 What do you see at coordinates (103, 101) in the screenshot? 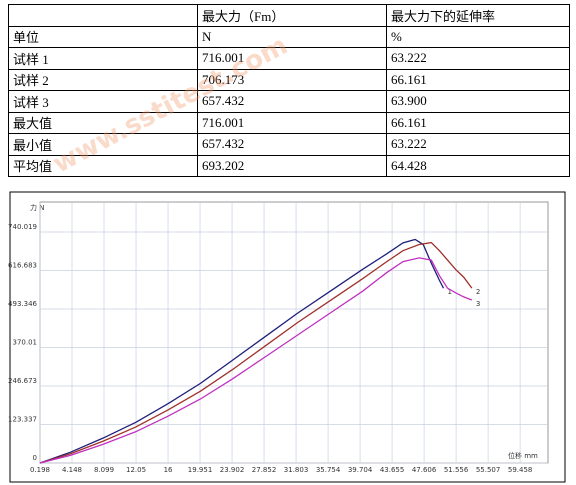
I see `cell: 试样 3` at bounding box center [103, 101].